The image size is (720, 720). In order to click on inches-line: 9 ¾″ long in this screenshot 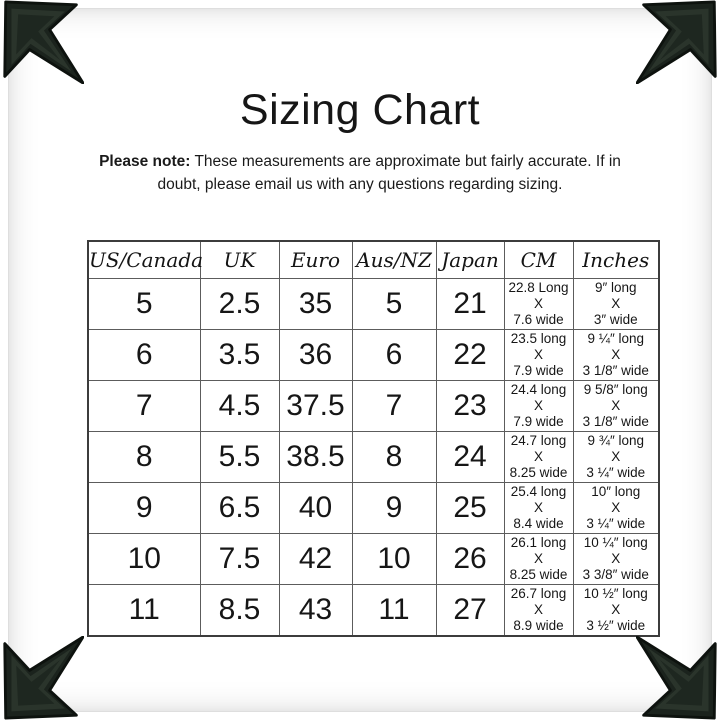, I will do `click(616, 440)`.